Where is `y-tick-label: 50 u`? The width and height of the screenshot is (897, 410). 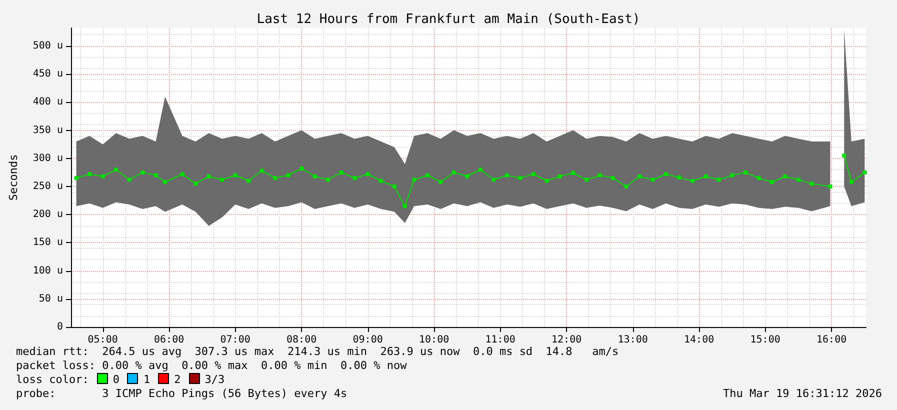
y-tick-label: 50 u is located at coordinates (50, 298).